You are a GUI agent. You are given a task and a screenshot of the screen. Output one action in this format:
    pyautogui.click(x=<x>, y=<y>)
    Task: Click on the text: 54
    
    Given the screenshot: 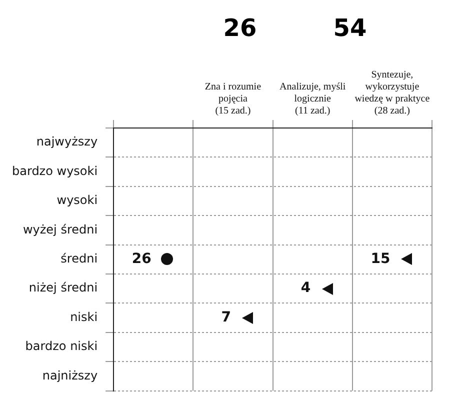 What is the action you would take?
    pyautogui.click(x=350, y=28)
    